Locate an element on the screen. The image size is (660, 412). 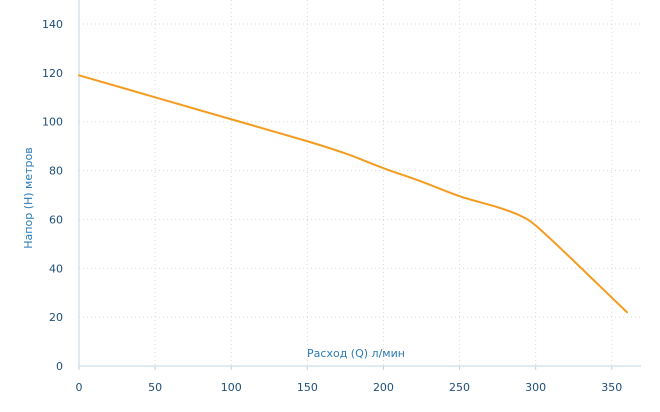
y-tick-label: 60 is located at coordinates (56, 219).